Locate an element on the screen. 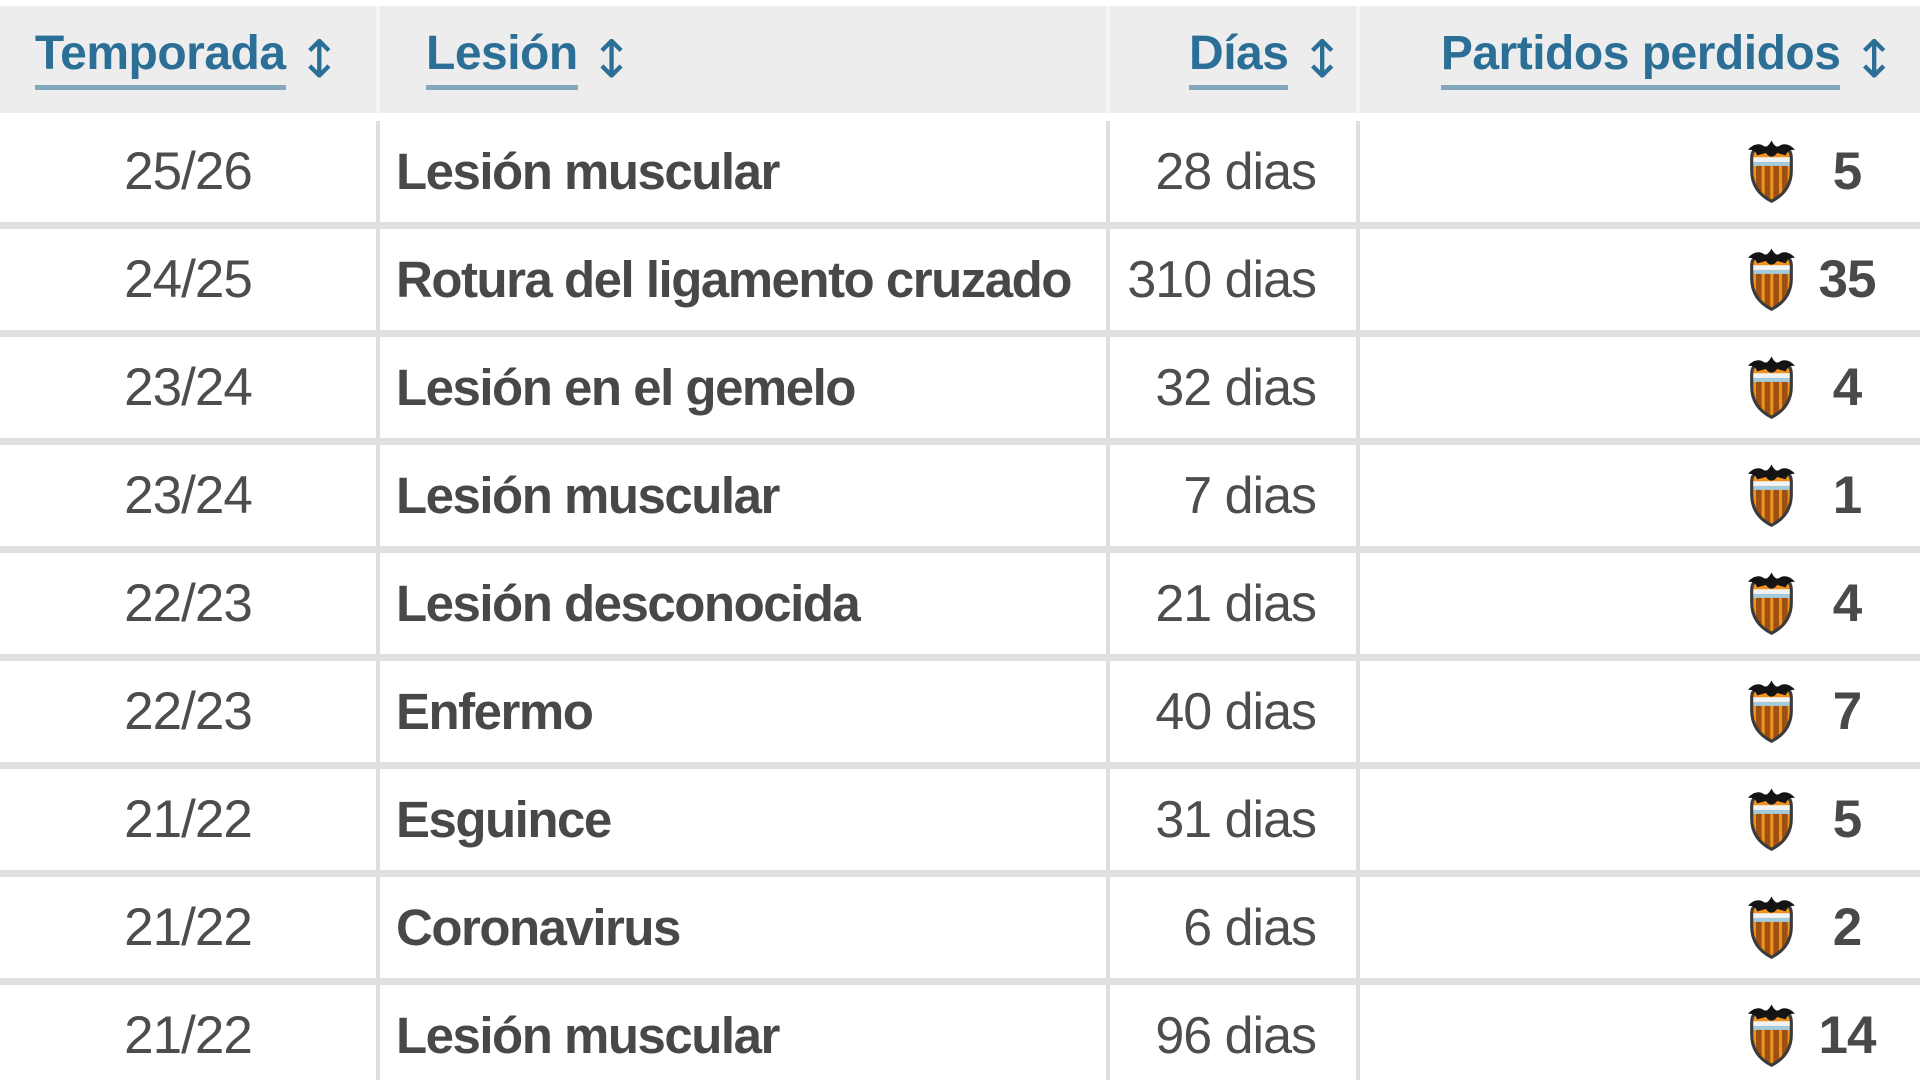 Image resolution: width=1920 pixels, height=1080 pixels. cell-partidos-perdidos: 2 is located at coordinates (1640, 927).